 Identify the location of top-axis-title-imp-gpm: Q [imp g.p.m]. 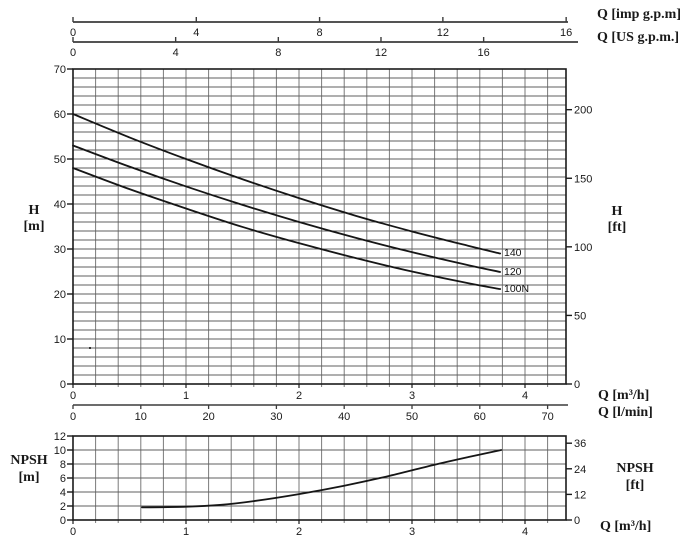
(639, 14).